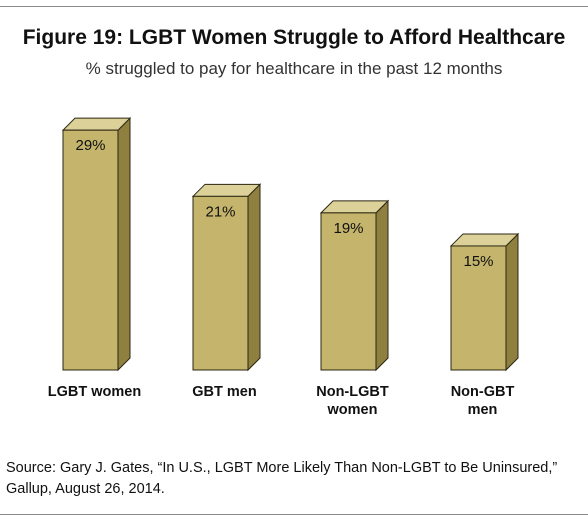 The height and width of the screenshot is (525, 588). Describe the element at coordinates (478, 261) in the screenshot. I see `data-label: 15%` at that location.